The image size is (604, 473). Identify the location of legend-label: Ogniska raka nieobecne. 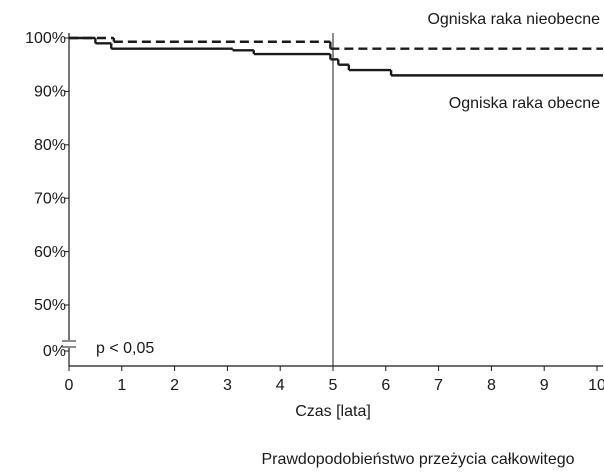
(513, 19).